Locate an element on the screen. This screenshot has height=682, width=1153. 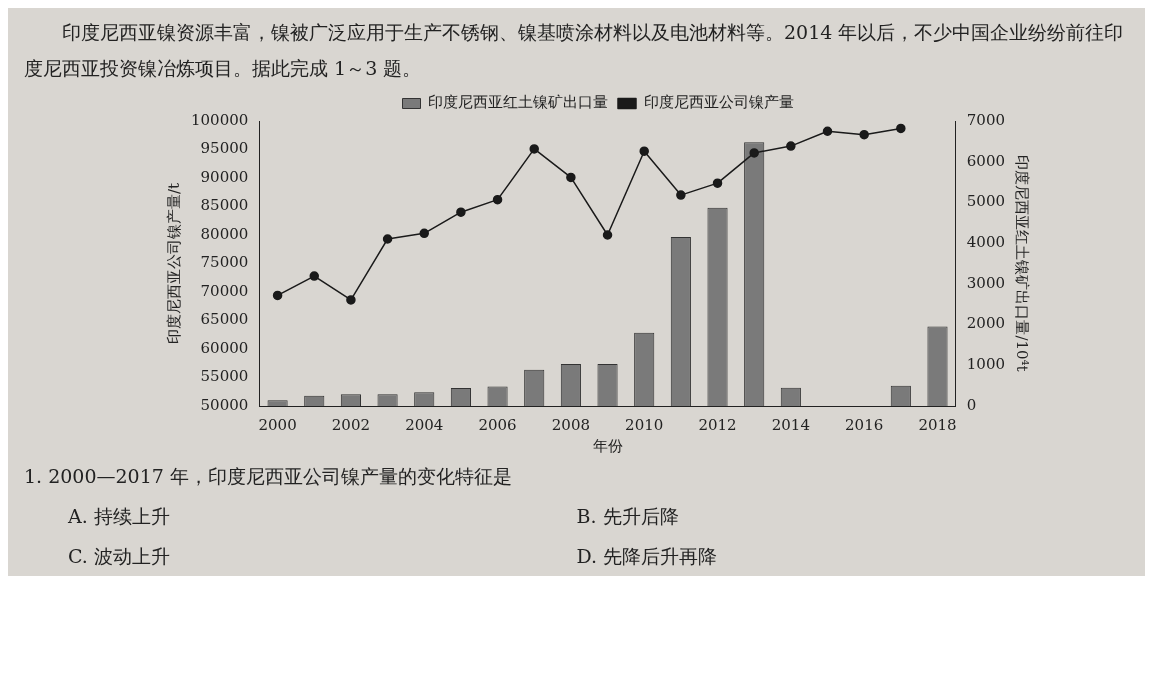
text: C. 波动上升 is located at coordinates (119, 556).